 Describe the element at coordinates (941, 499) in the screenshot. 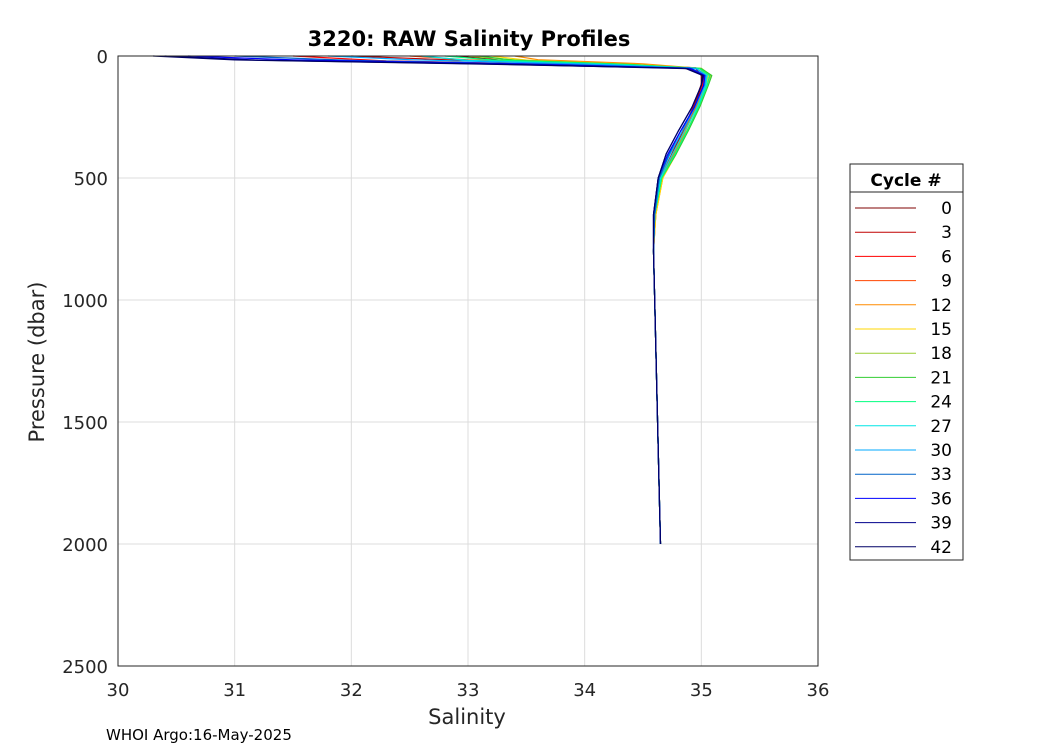

I see `legend-label-cycle-36: 36` at that location.